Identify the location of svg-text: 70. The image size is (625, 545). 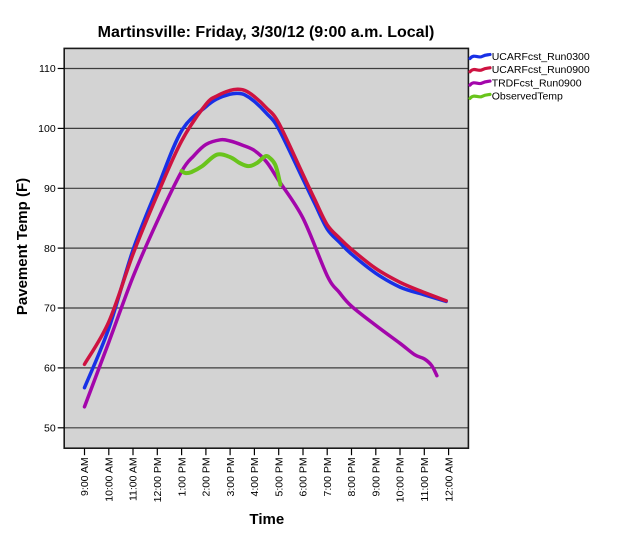
(50, 309).